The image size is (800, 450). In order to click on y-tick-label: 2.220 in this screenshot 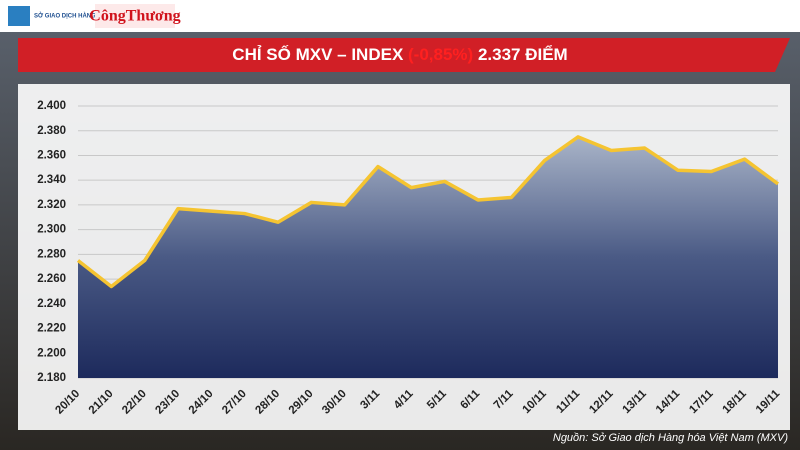, I will do `click(51, 329)`.